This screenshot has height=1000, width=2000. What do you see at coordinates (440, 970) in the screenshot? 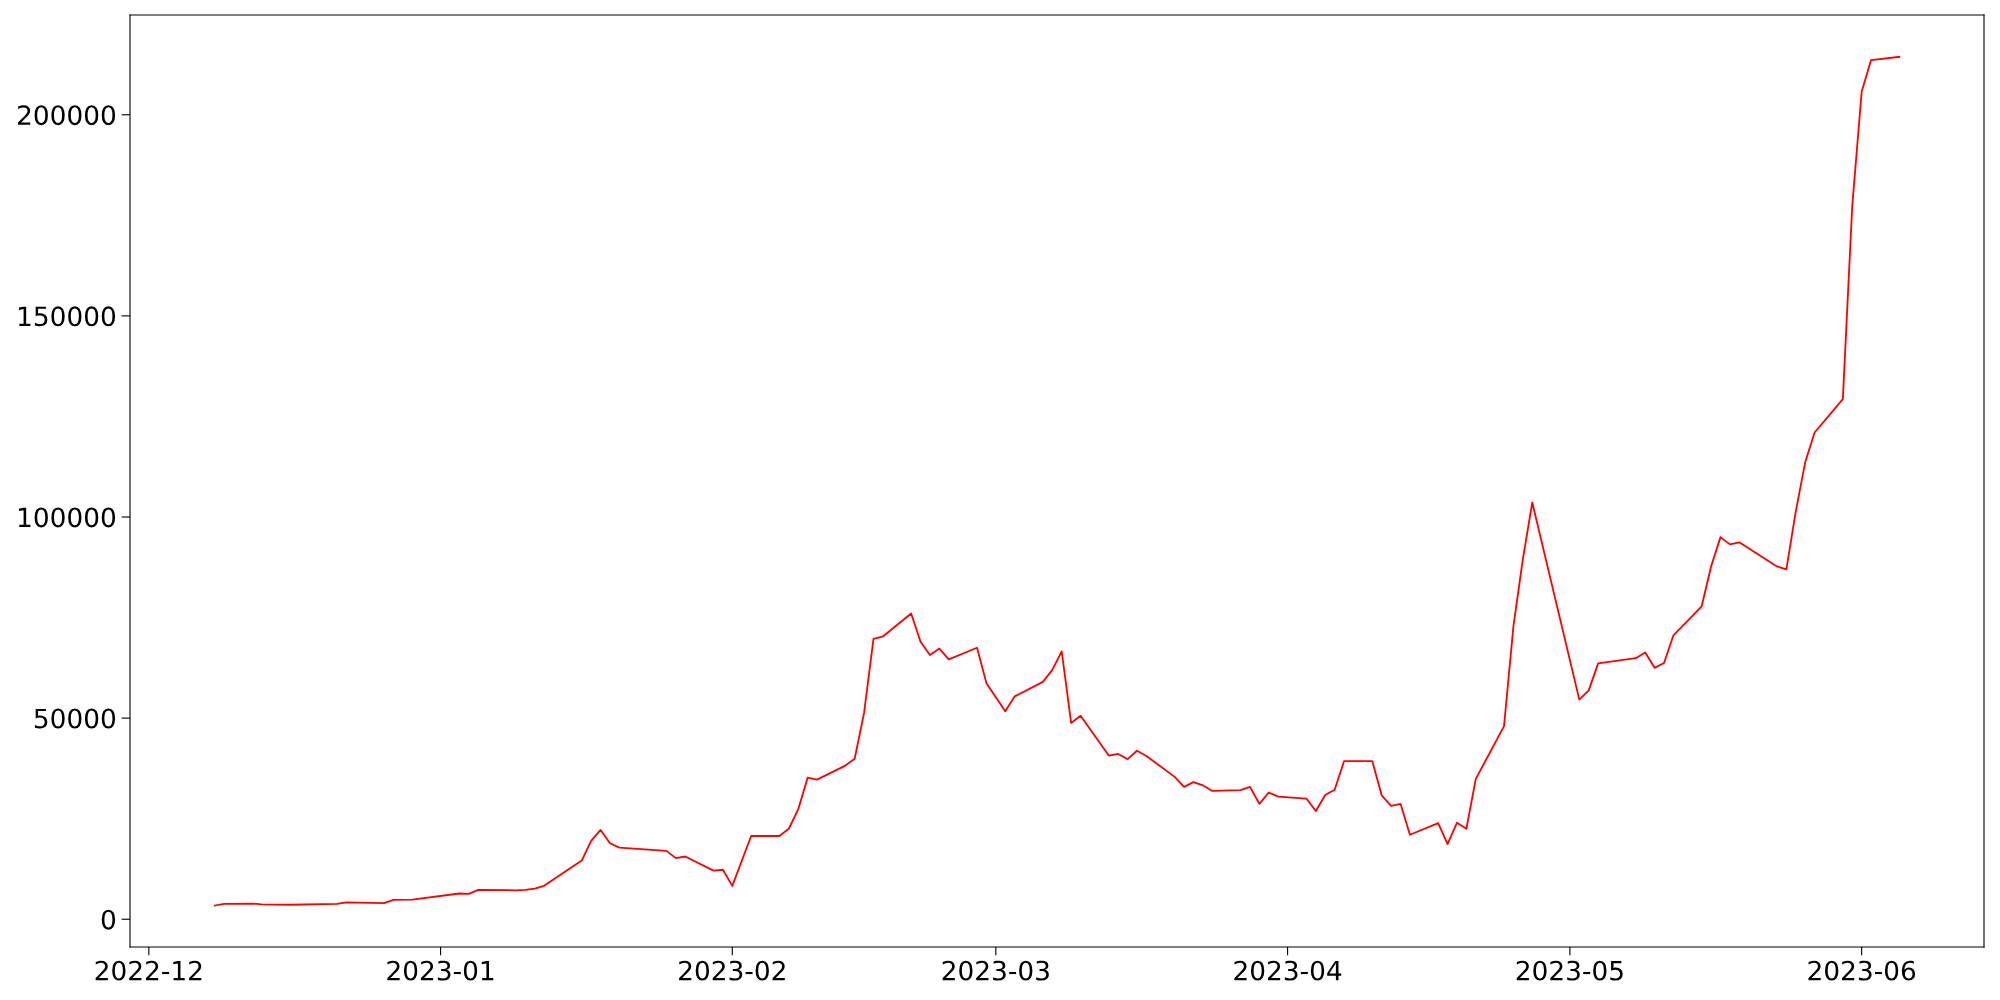
I see `x-tick-label: 2023-01` at bounding box center [440, 970].